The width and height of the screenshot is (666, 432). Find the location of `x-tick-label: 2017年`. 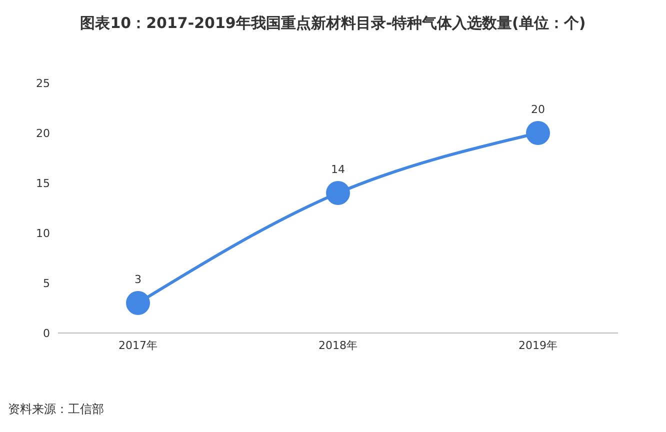

x-tick-label: 2017年 is located at coordinates (138, 345).